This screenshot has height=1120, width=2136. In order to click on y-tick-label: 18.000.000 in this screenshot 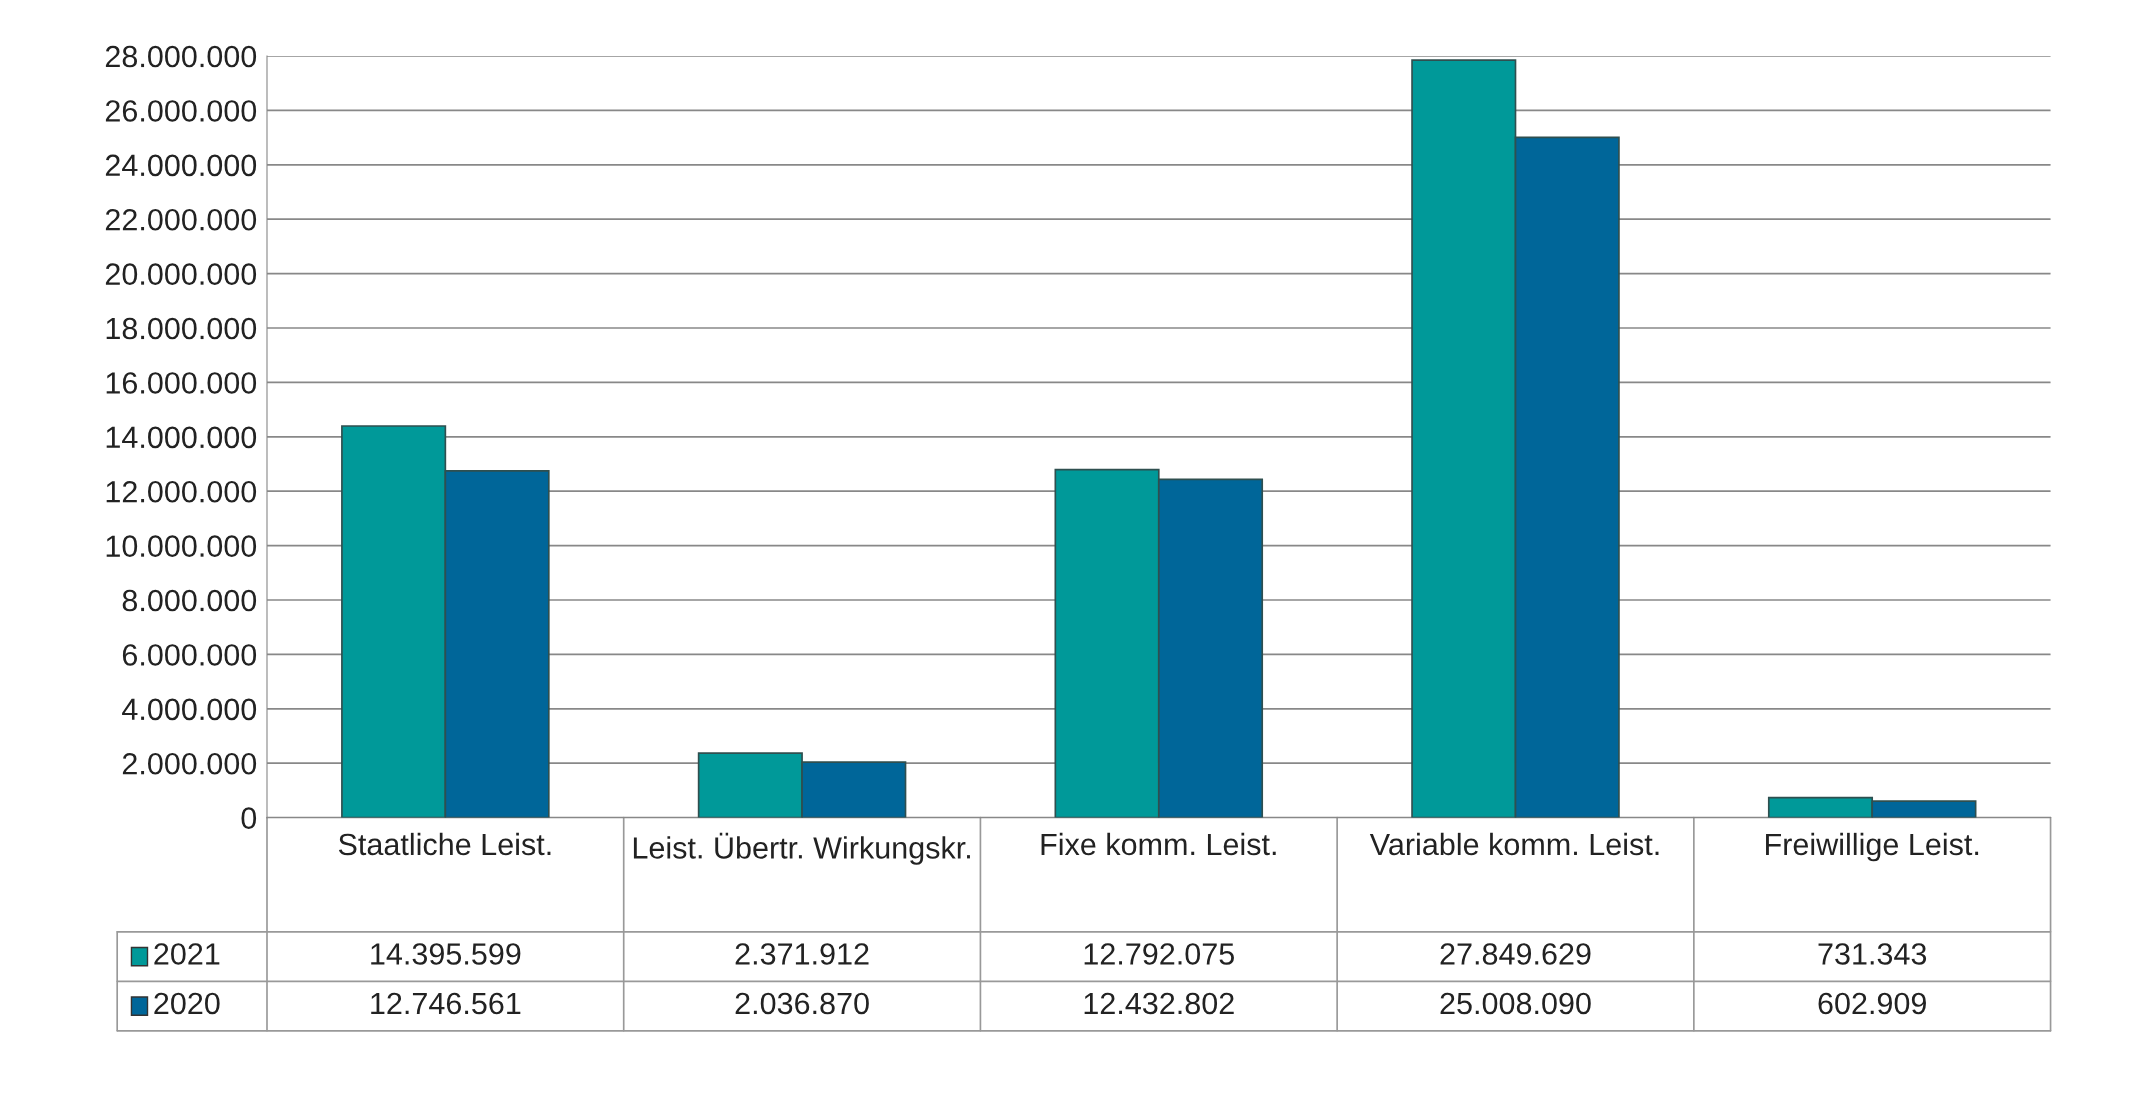, I will do `click(181, 328)`.